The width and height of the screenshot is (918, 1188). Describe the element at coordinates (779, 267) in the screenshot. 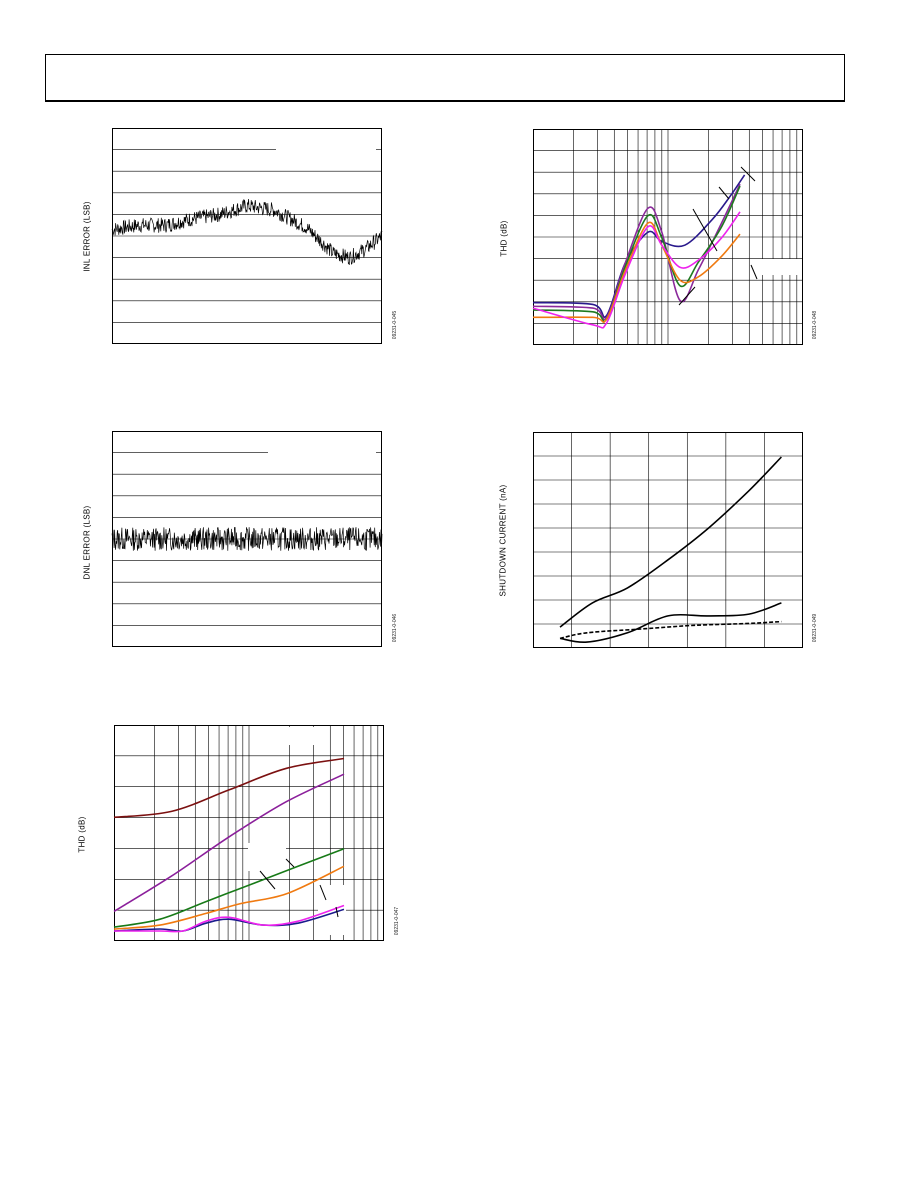

I see `thd-top-label-area` at that location.